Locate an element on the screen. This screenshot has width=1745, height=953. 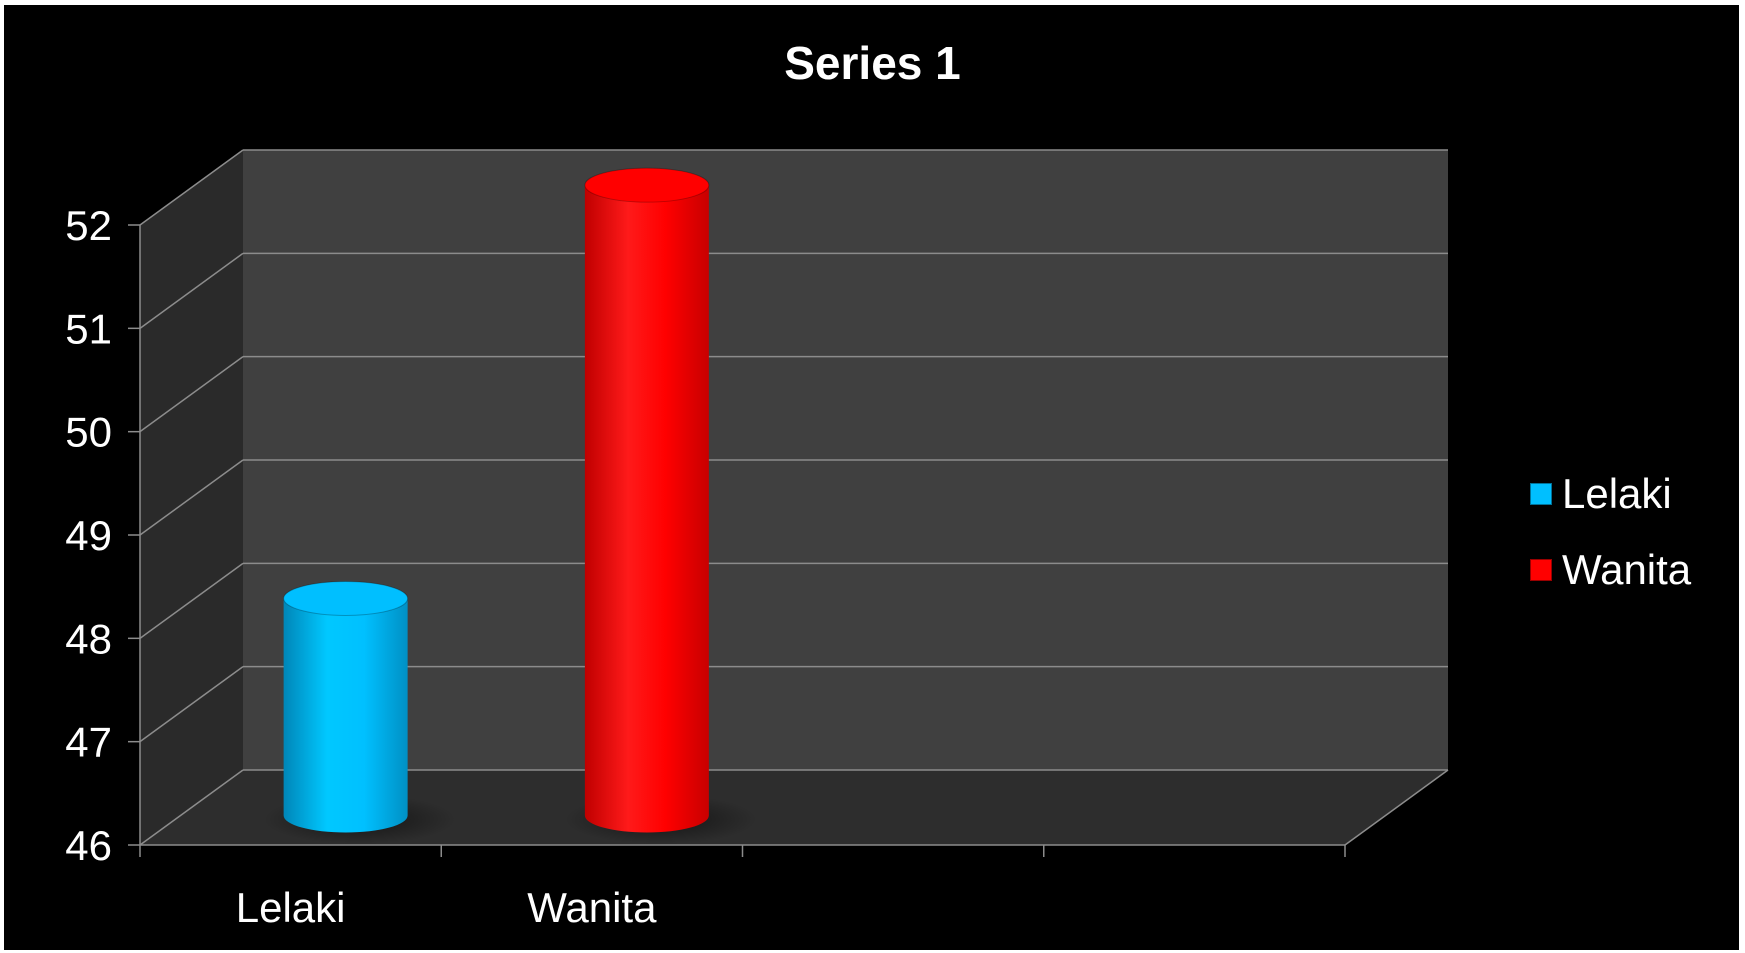
bar-lelaki is located at coordinates (359, 713).